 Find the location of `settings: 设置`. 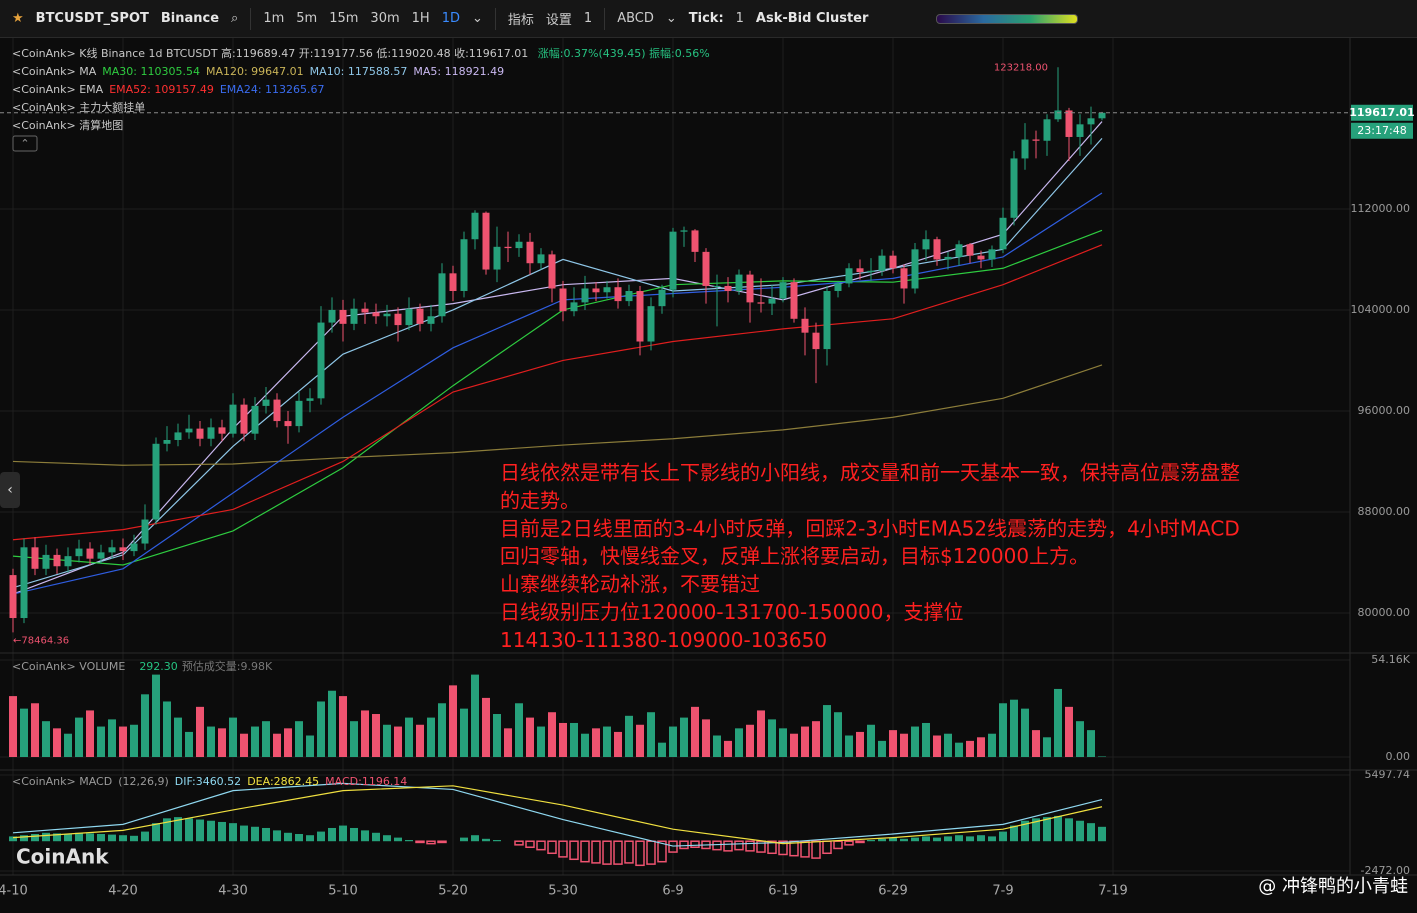

settings: 设置 is located at coordinates (558, 20).